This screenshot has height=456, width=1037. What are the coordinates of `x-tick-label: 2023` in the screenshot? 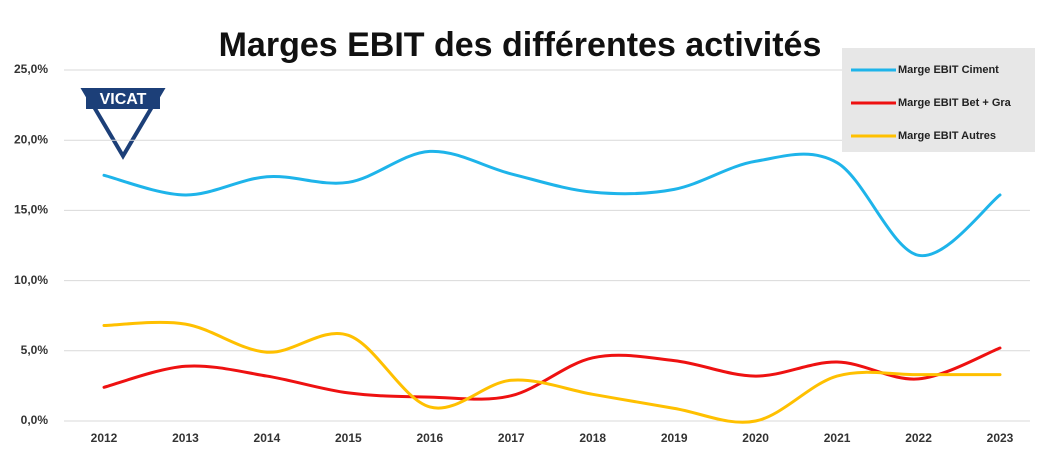 It's located at (1000, 438).